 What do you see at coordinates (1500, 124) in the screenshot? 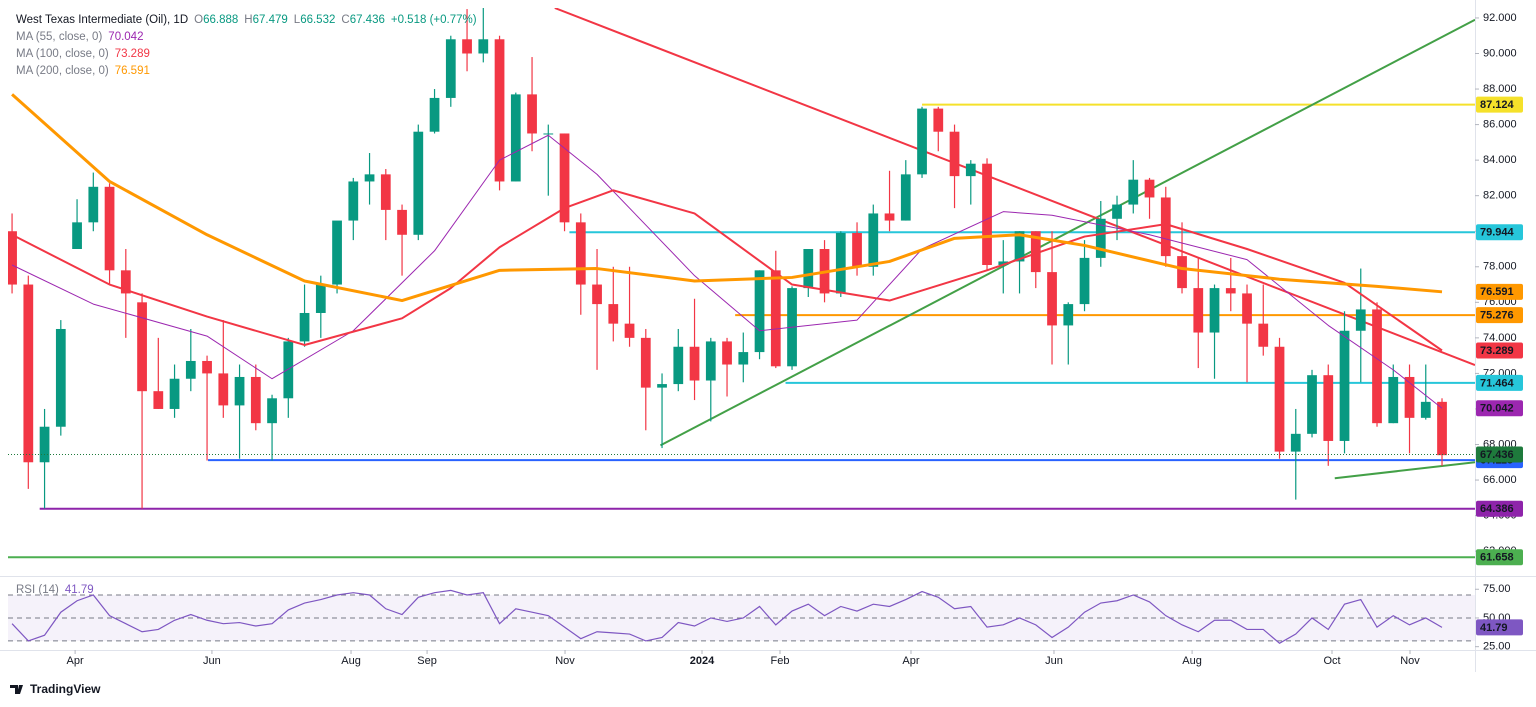
I see `y-tick-label: 86.000` at bounding box center [1500, 124].